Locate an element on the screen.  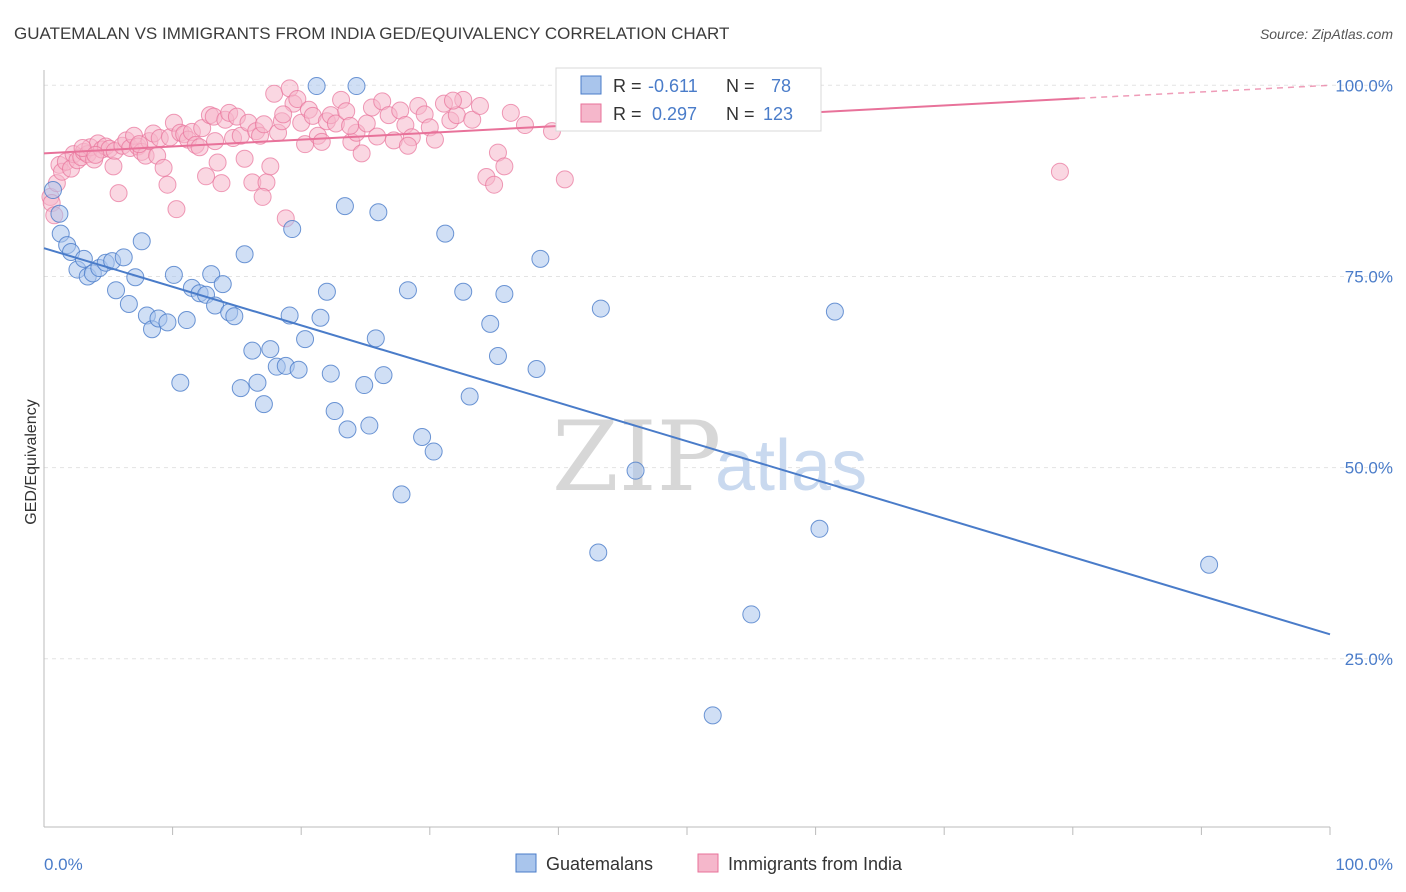
stats-n-label-india: N = is located at coordinates (740, 114).